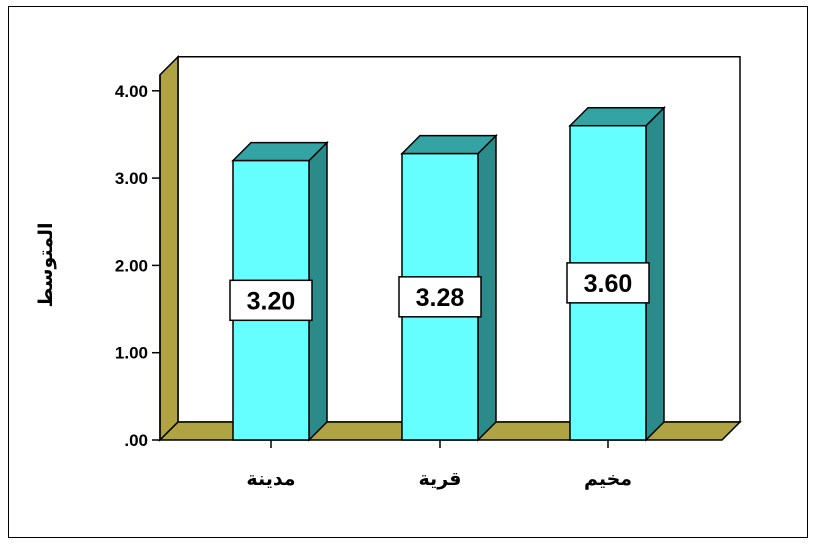 The height and width of the screenshot is (544, 816). I want to click on data-label: 3.20, so click(271, 301).